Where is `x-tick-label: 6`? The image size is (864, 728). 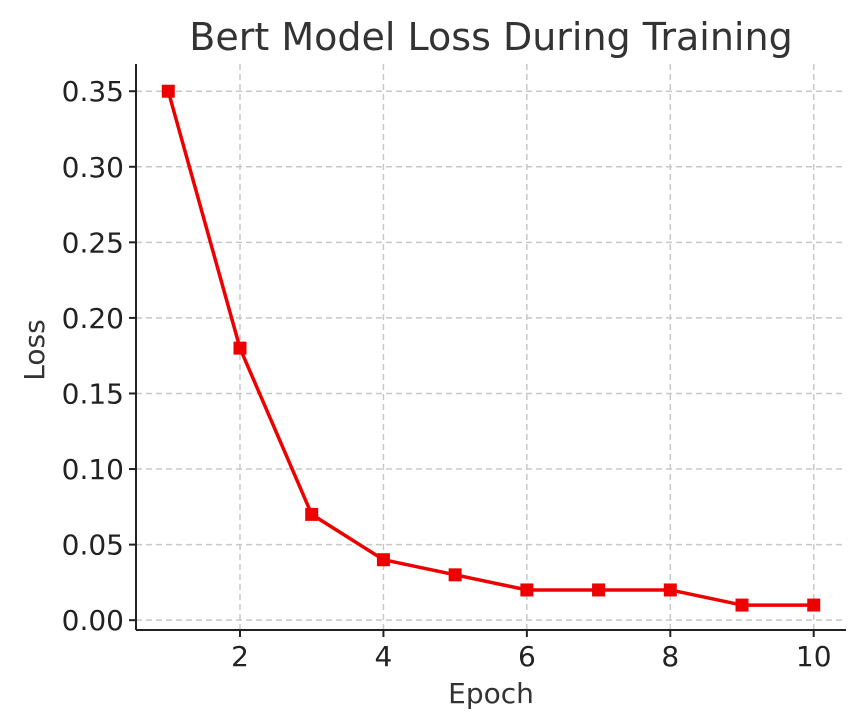 x-tick-label: 6 is located at coordinates (527, 656).